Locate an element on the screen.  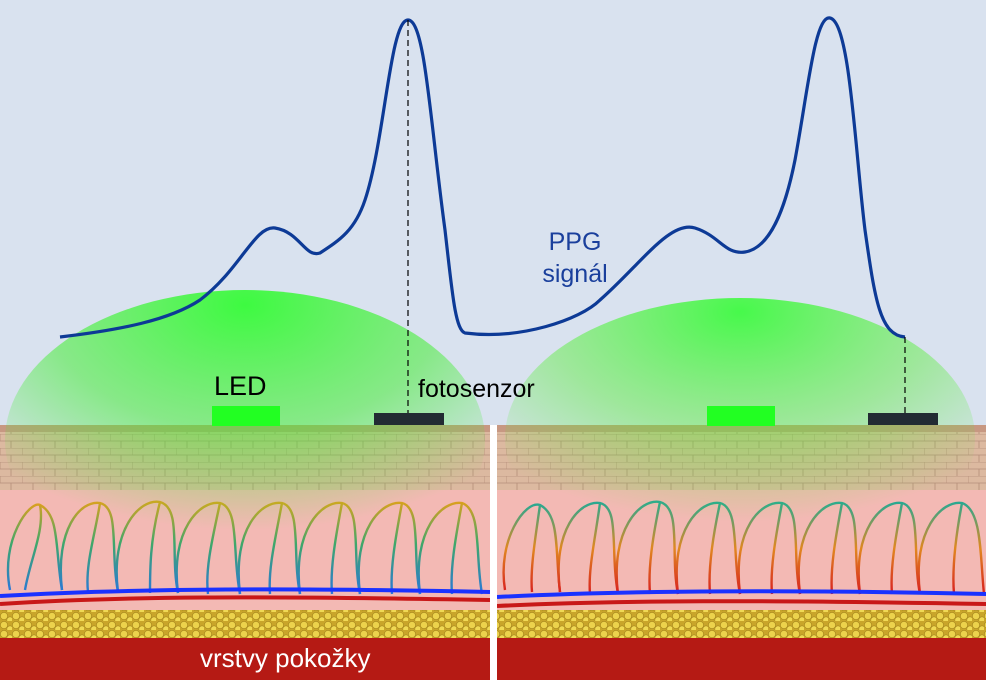
led-emitter-right is located at coordinates (741, 416).